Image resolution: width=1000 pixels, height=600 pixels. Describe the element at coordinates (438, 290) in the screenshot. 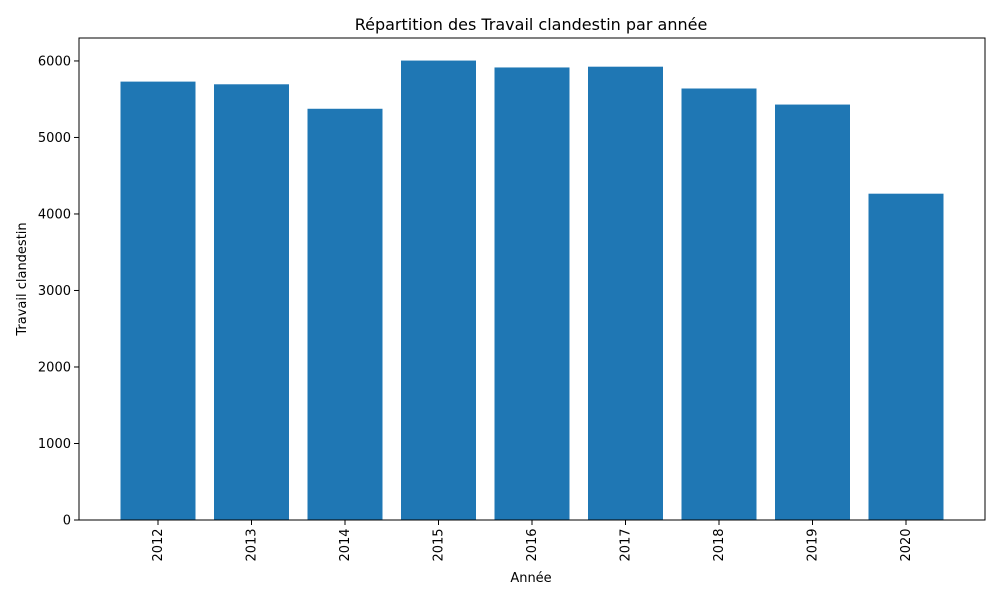

I see `bar-2015` at that location.